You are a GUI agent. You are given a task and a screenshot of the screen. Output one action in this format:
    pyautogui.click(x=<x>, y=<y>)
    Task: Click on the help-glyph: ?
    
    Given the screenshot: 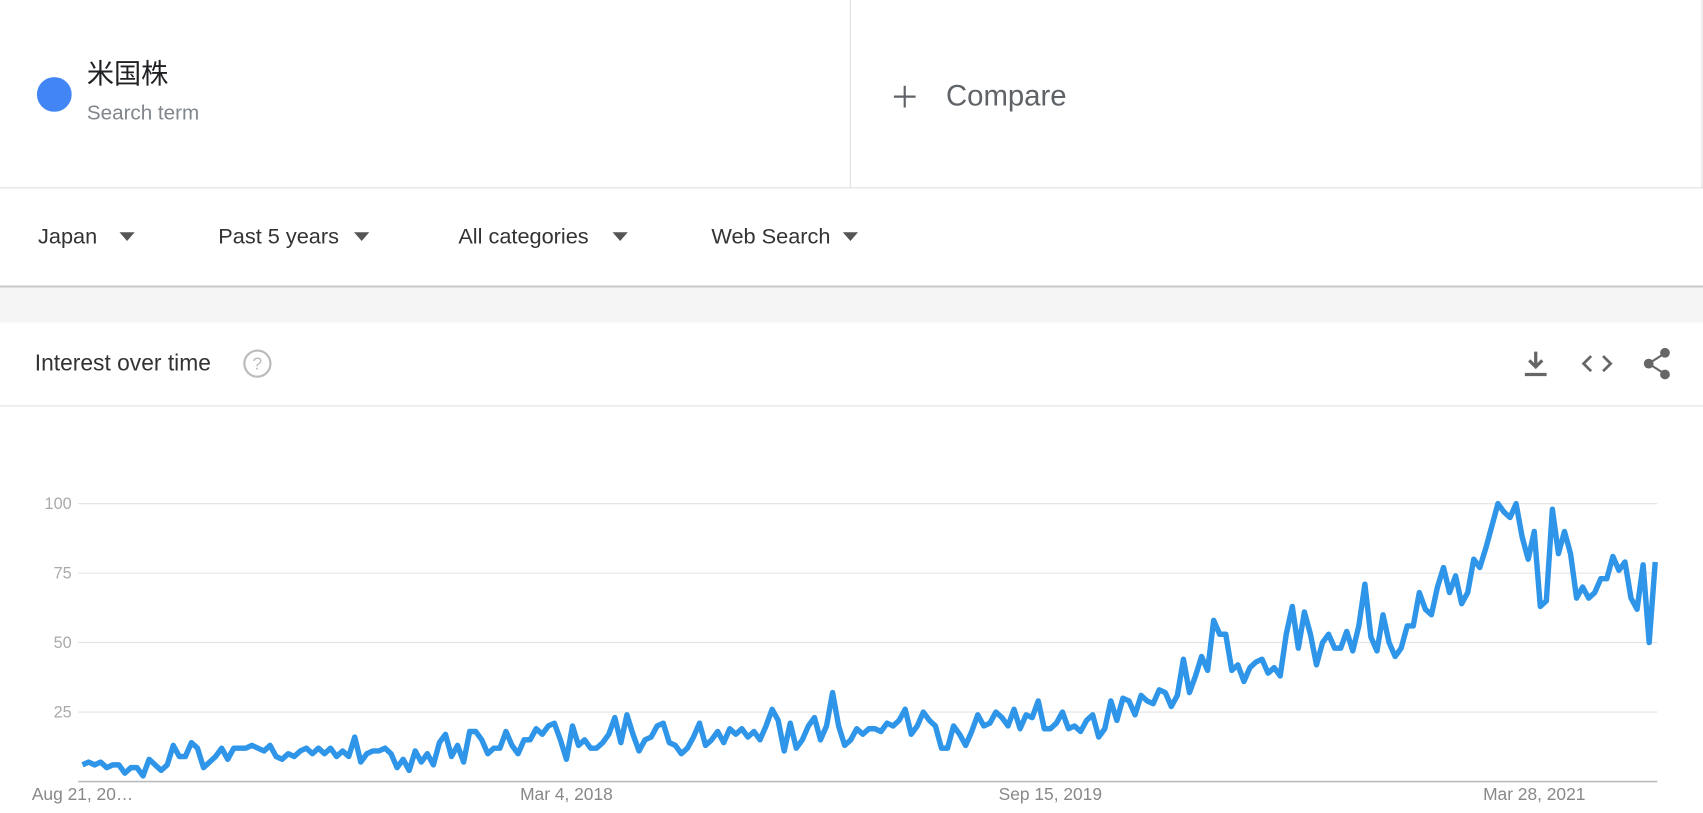 What is the action you would take?
    pyautogui.click(x=258, y=363)
    